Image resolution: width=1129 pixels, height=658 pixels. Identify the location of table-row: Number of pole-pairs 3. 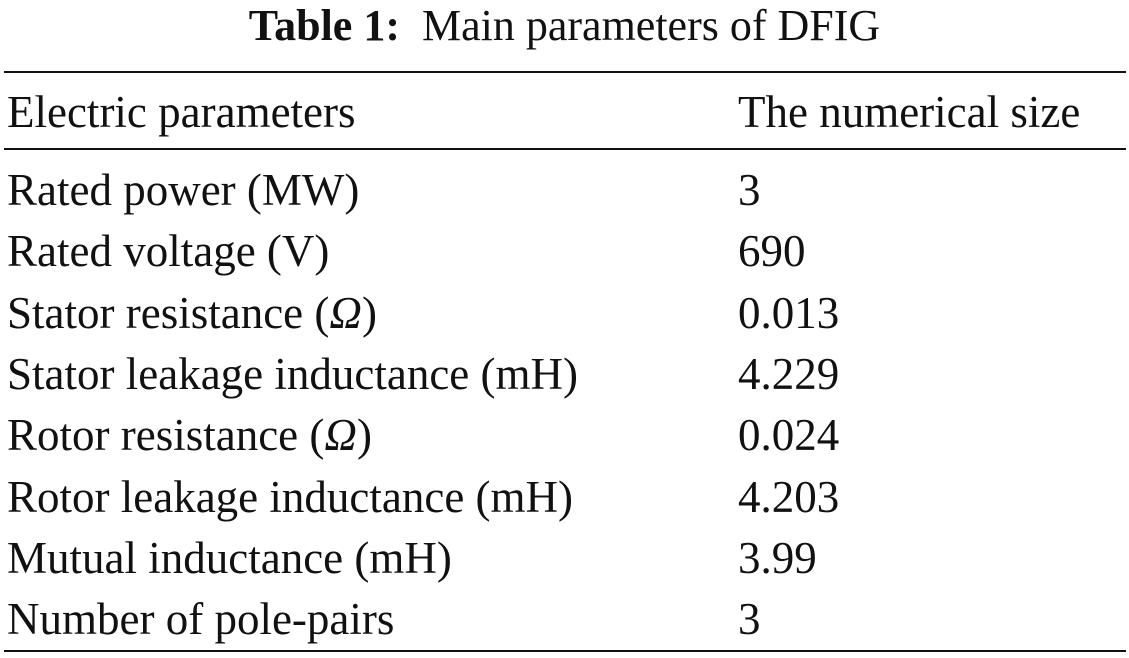
(564, 619).